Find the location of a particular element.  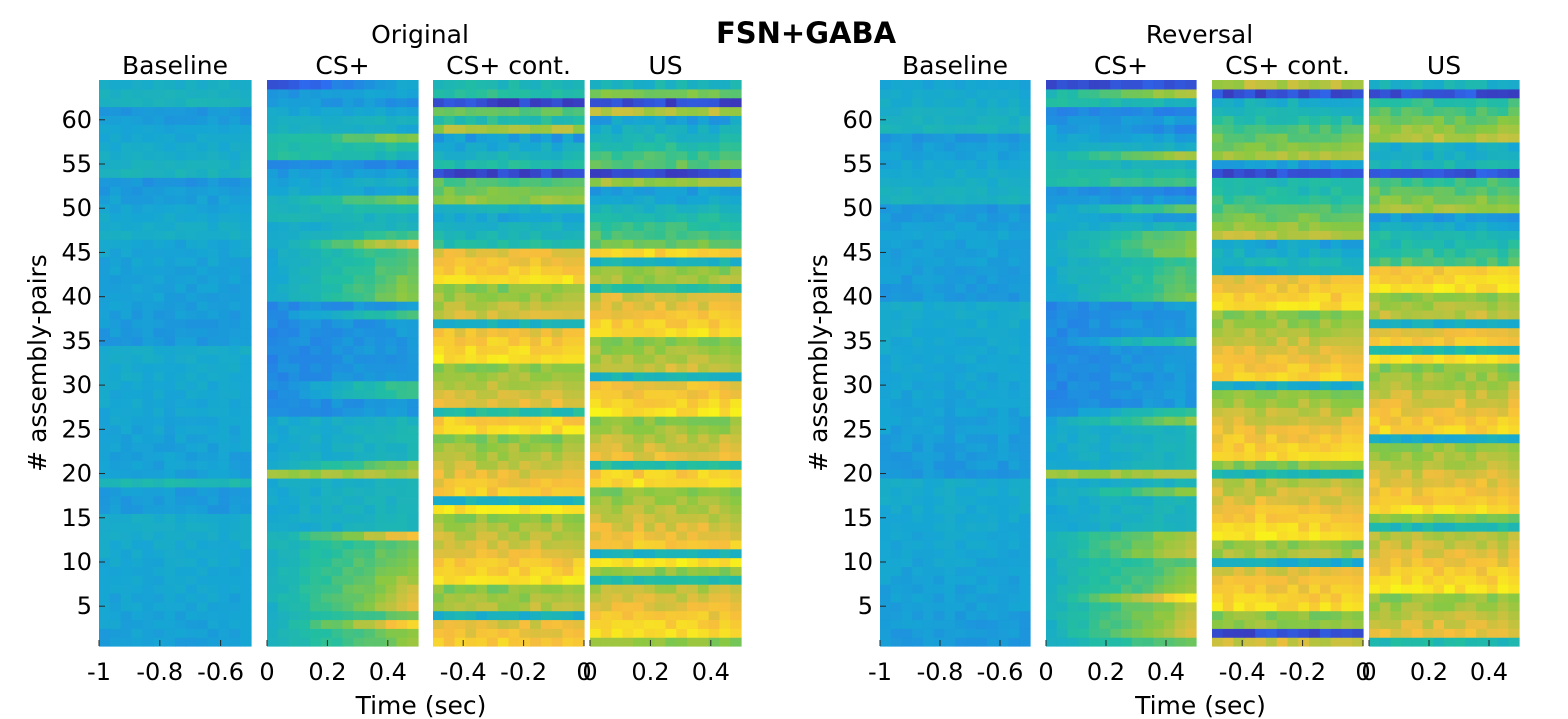

x-axis-label: Time (sec) is located at coordinates (421, 705).